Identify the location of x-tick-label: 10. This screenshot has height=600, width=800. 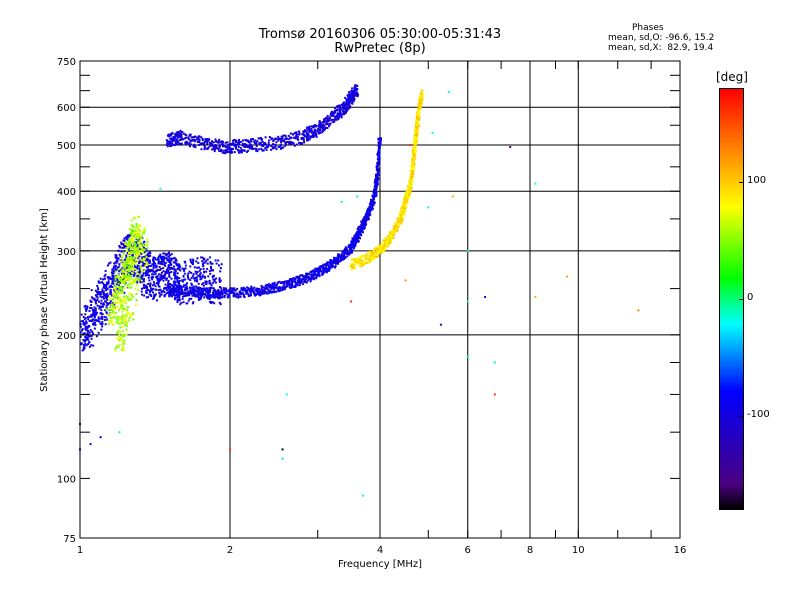
(578, 550).